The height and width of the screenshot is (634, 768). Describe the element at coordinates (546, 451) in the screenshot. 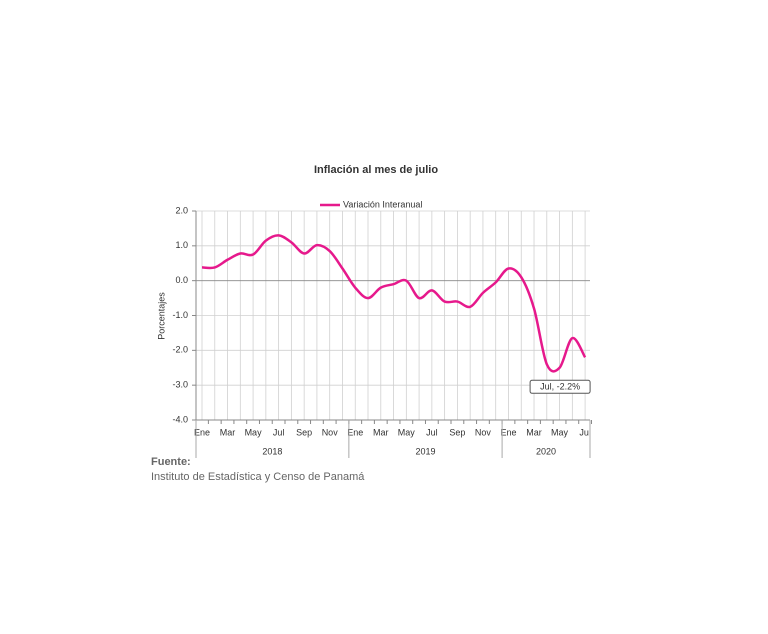

I see `year-label: 2020` at that location.